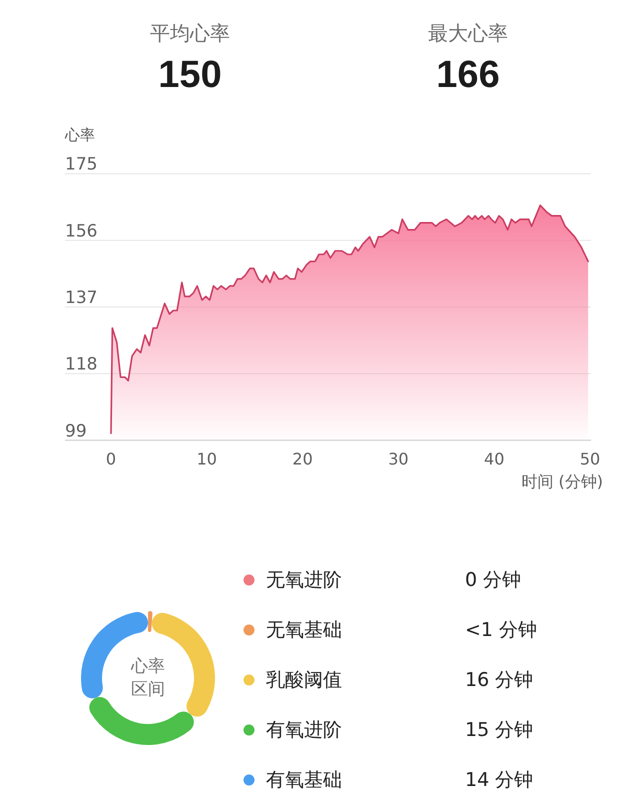 The height and width of the screenshot is (807, 640). What do you see at coordinates (304, 680) in the screenshot?
I see `legend-label: 乳酸阈值` at bounding box center [304, 680].